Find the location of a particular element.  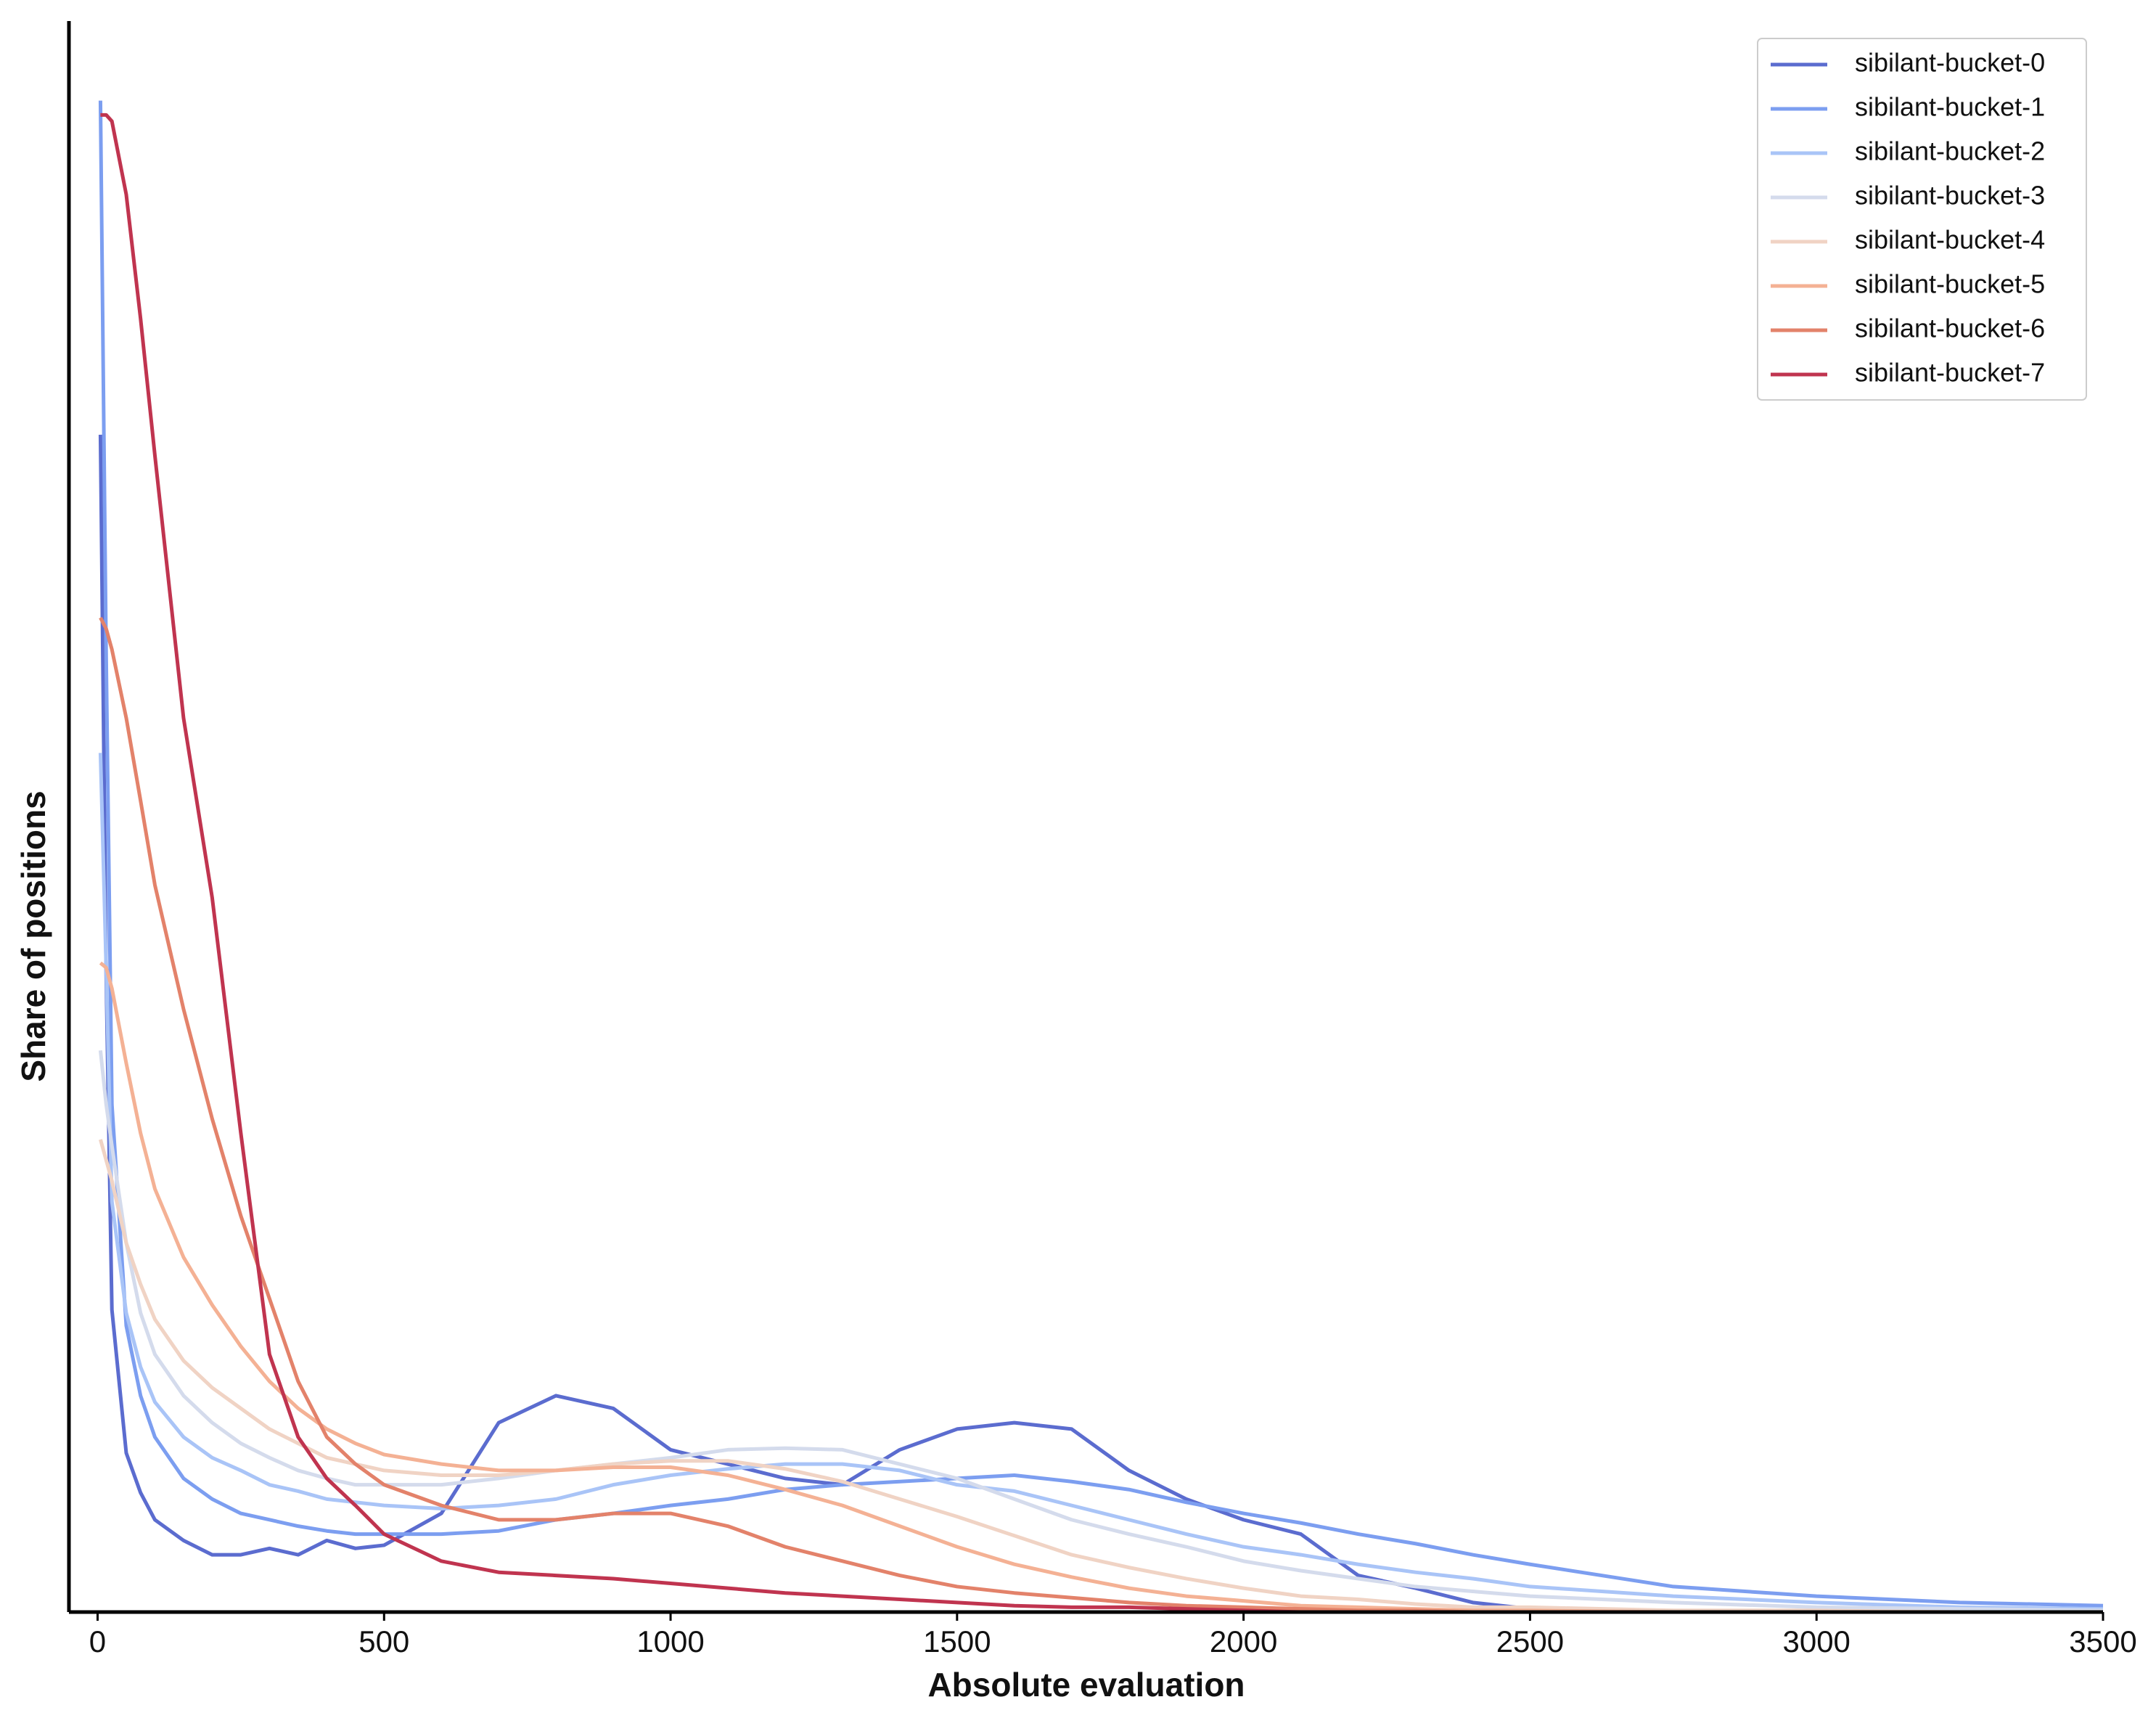

legend-label: sibilant-bucket-2 is located at coordinates (1950, 151).